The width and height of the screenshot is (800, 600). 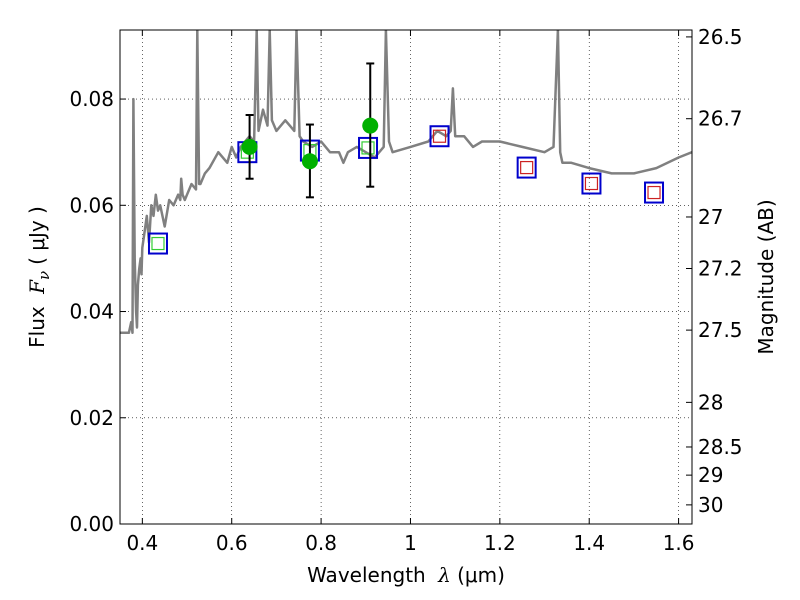 I want to click on y-axis-label: Flux Fν( μJy ), so click(x=39, y=277).